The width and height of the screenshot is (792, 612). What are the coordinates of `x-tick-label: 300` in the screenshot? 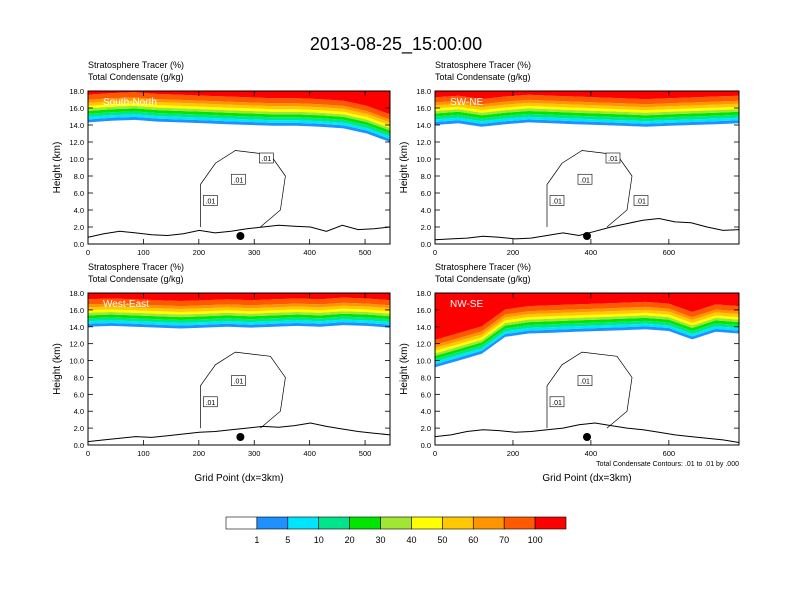 It's located at (254, 252).